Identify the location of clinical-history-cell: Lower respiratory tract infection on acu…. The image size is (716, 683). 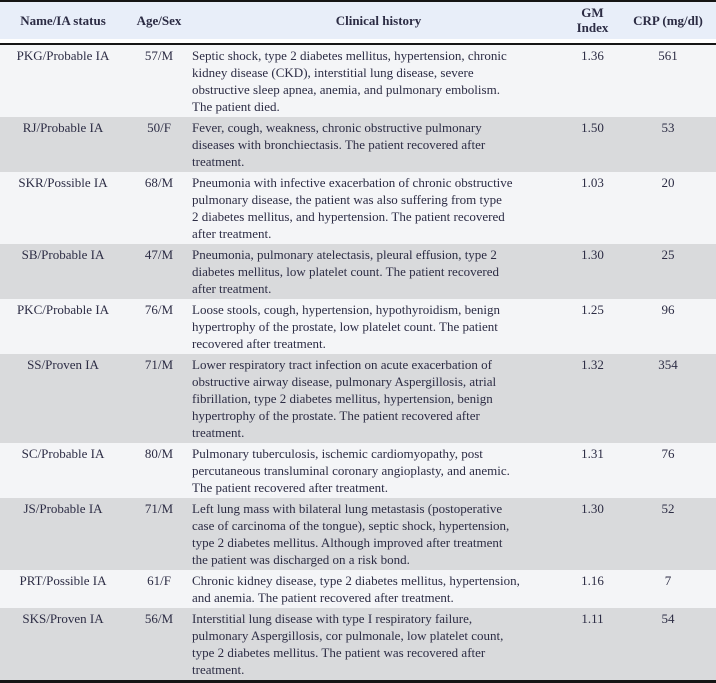
(378, 398).